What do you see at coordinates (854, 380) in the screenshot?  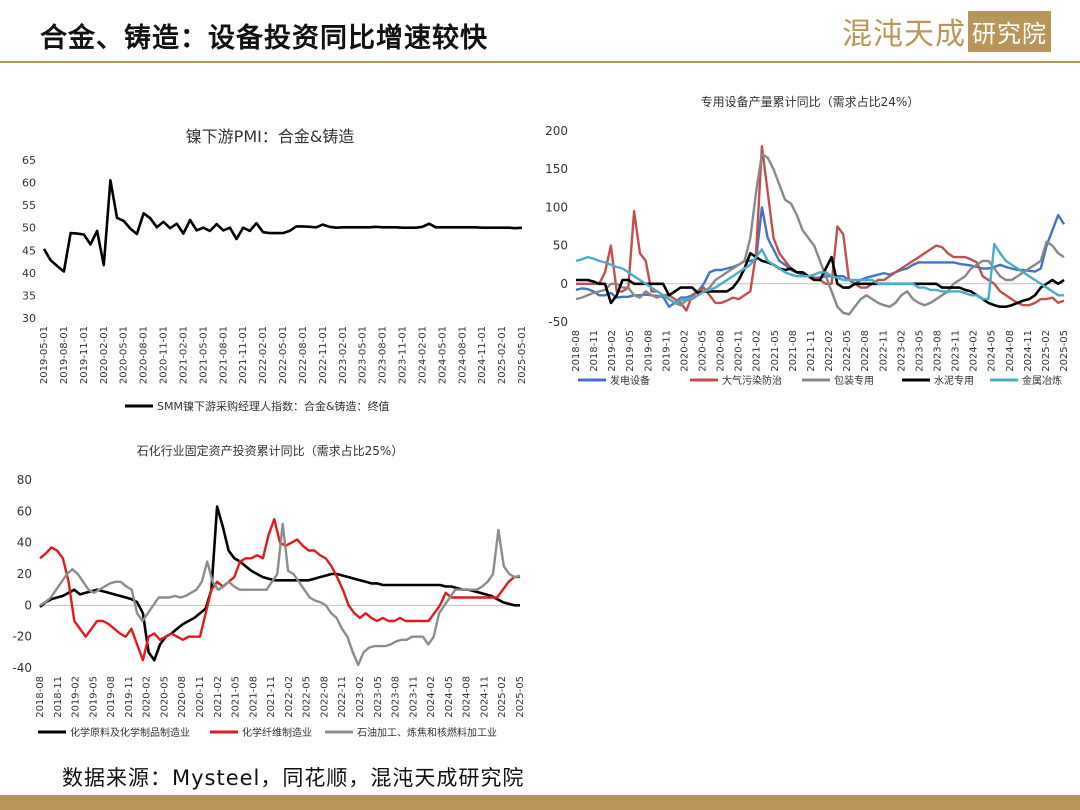 I see `legend-label: 包装专用` at bounding box center [854, 380].